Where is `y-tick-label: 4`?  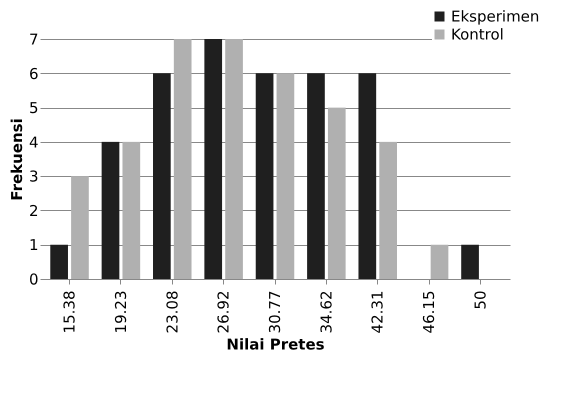
y-tick-label: 4 is located at coordinates (33, 142).